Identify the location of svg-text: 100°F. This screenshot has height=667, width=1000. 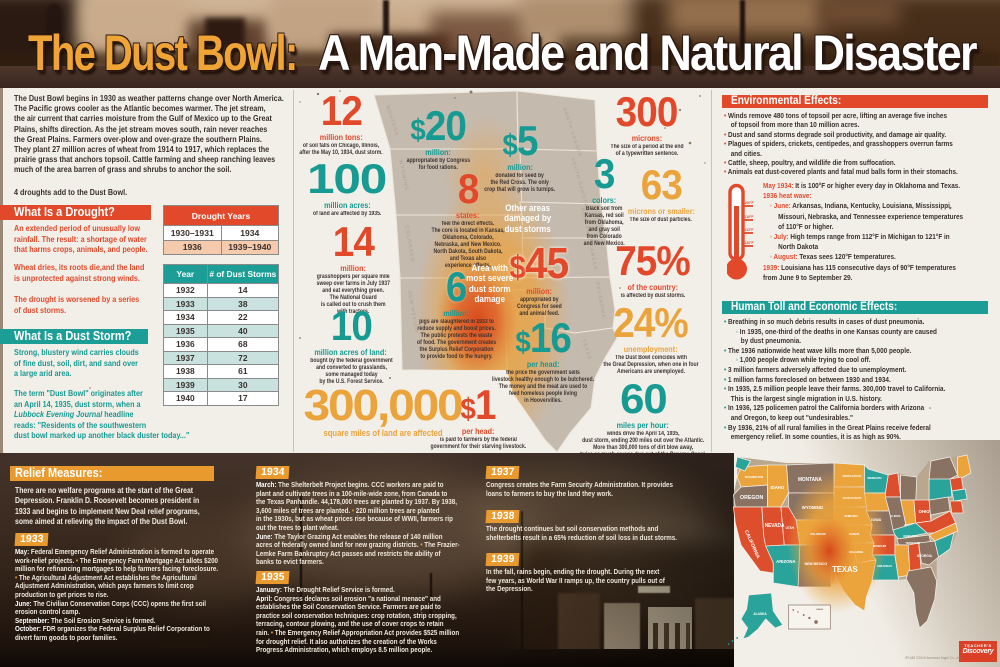
(749, 203).